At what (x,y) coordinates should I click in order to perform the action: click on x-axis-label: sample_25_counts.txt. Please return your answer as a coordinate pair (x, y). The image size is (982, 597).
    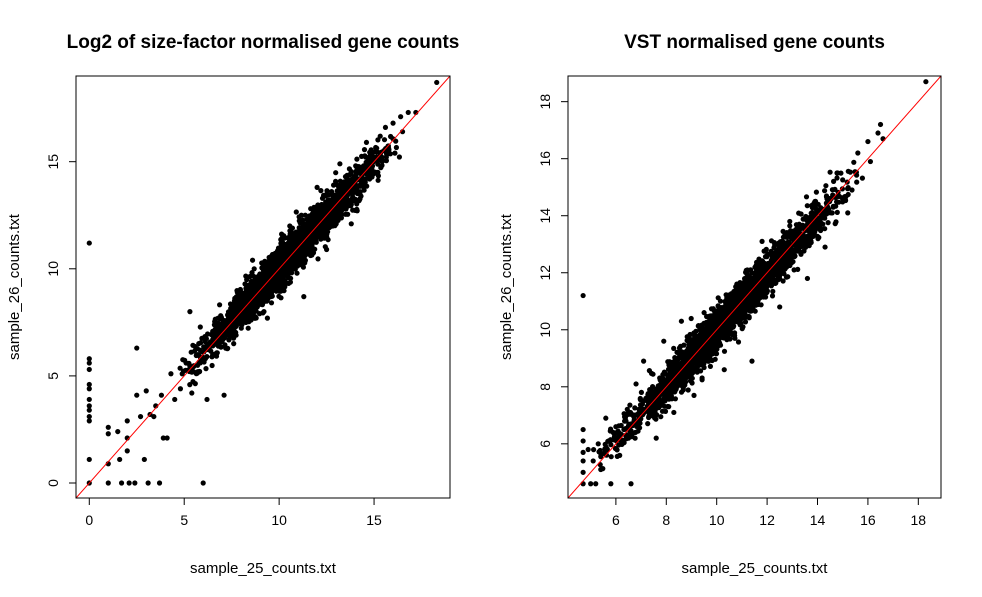
    Looking at the image, I should click on (263, 568).